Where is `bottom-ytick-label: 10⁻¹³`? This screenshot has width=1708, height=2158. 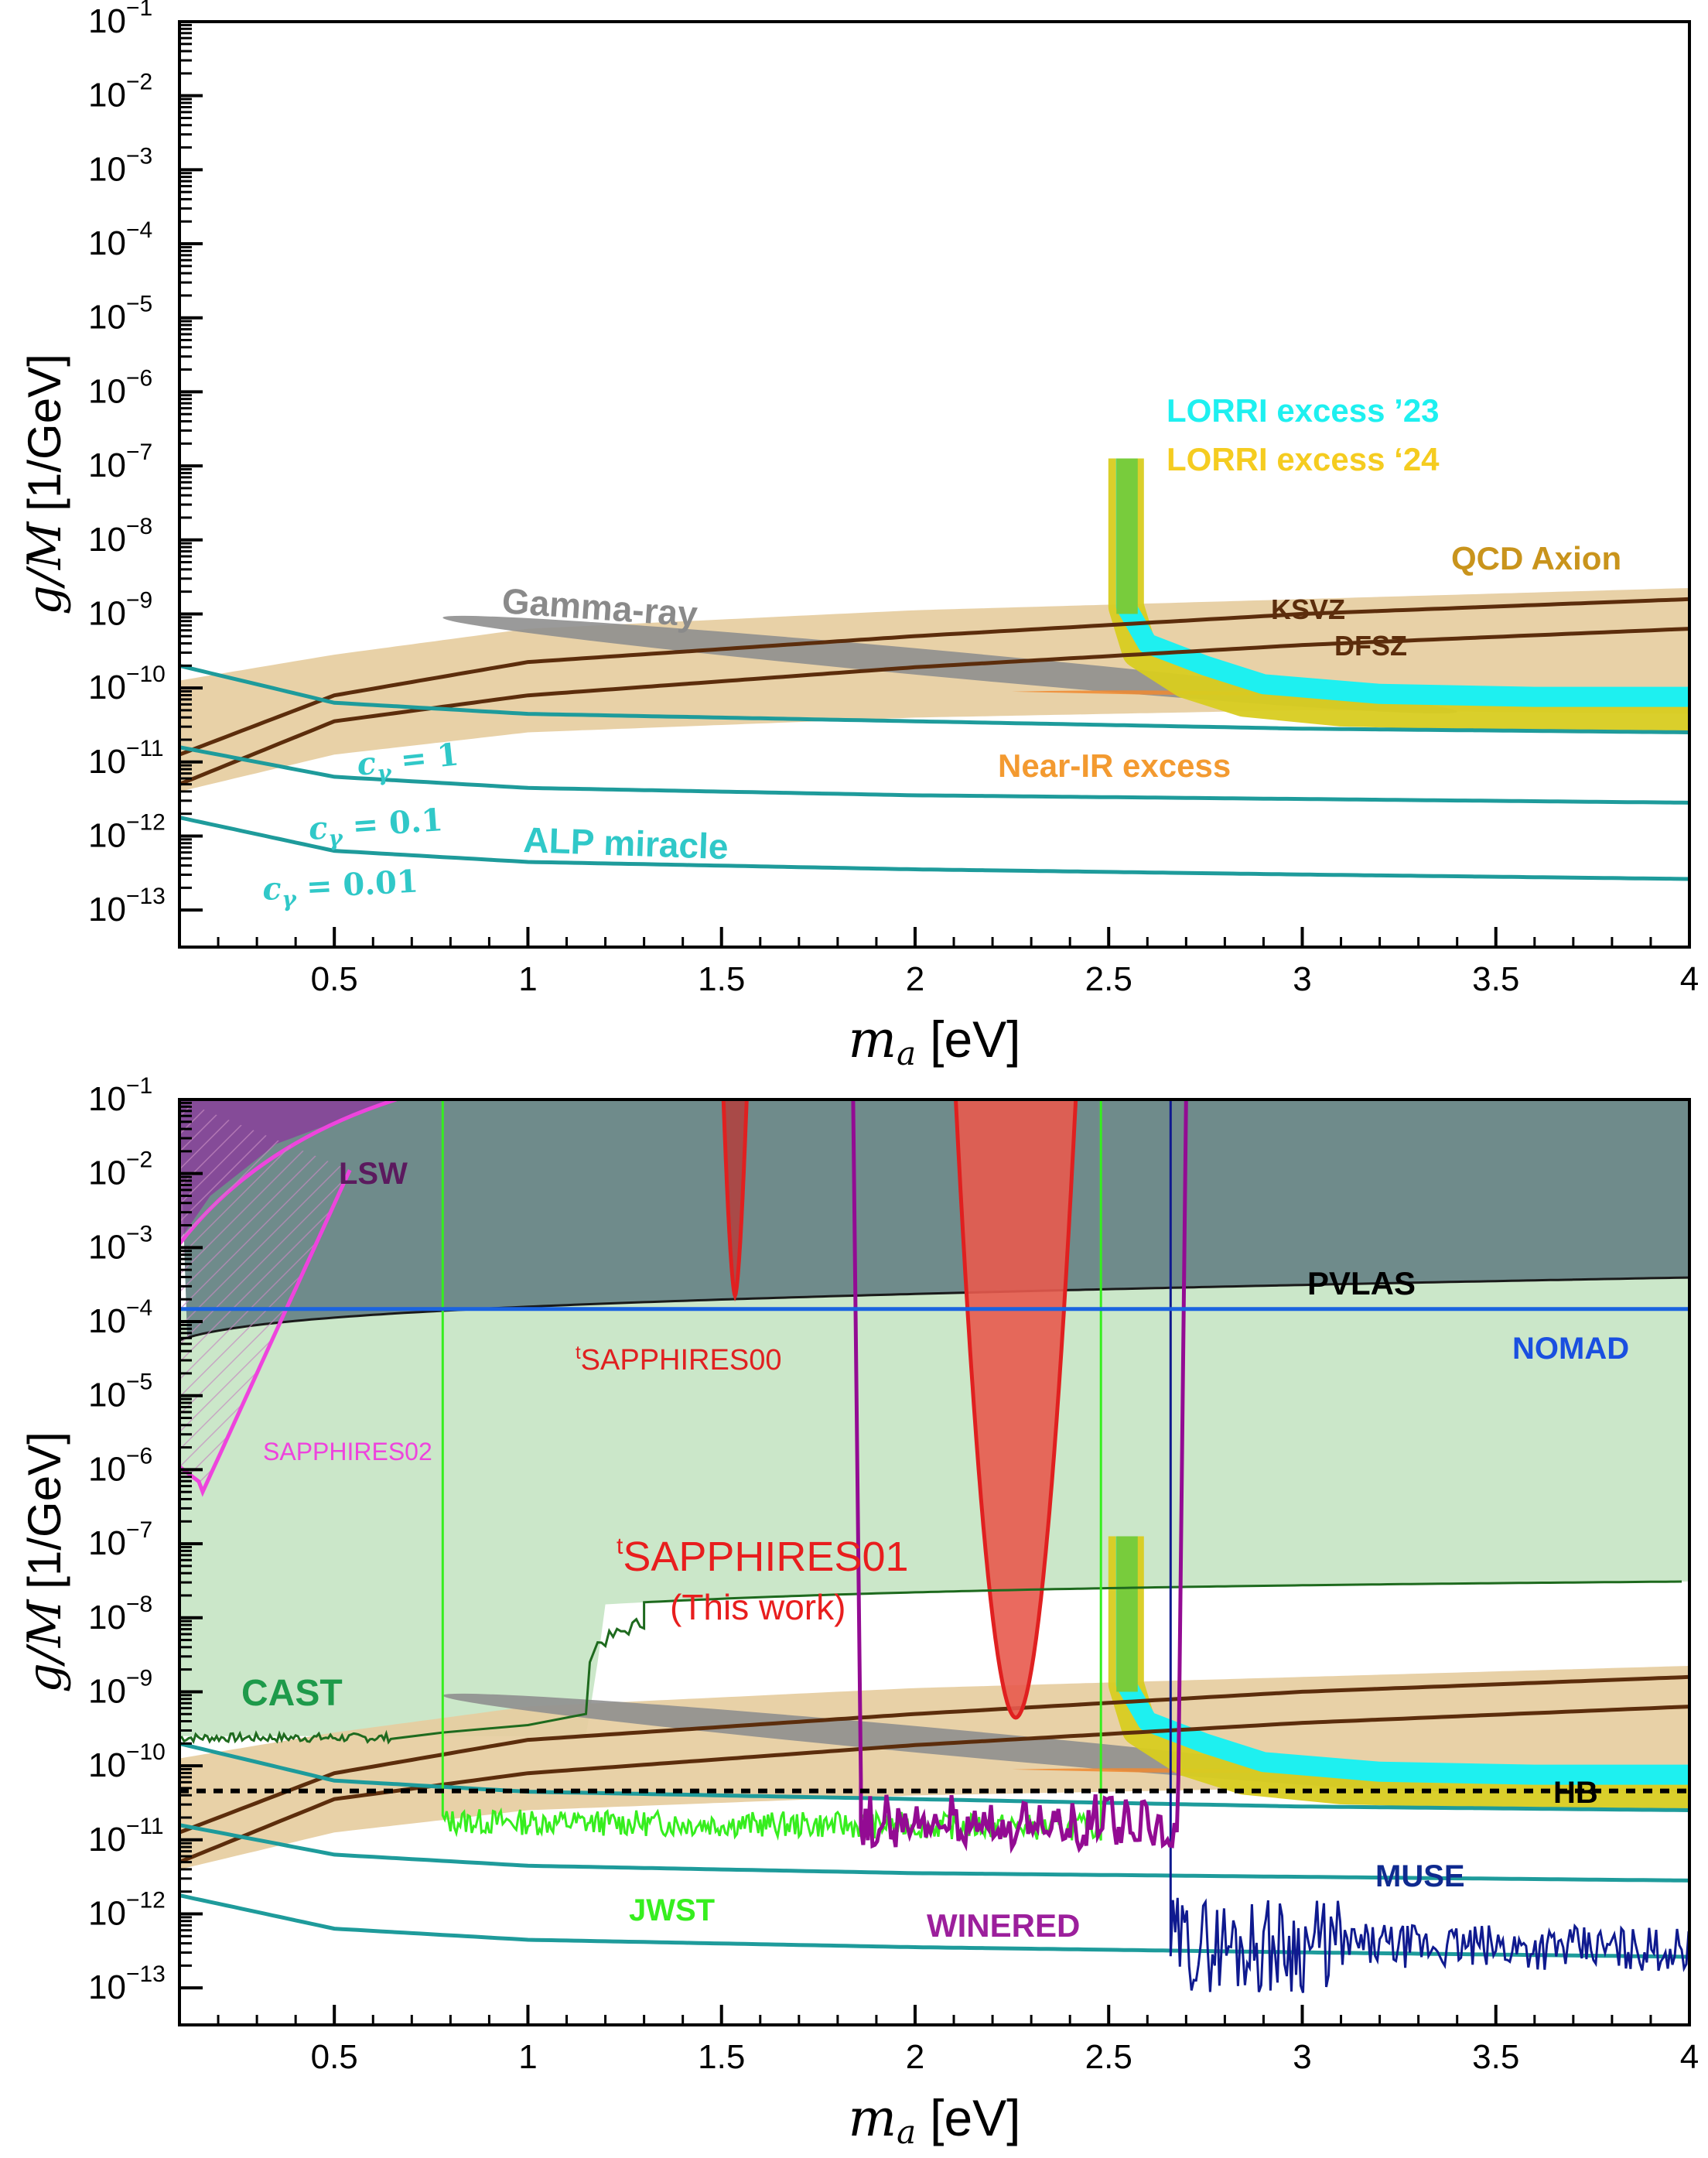
bottom-ytick-label: 10⁻¹³ is located at coordinates (127, 1984).